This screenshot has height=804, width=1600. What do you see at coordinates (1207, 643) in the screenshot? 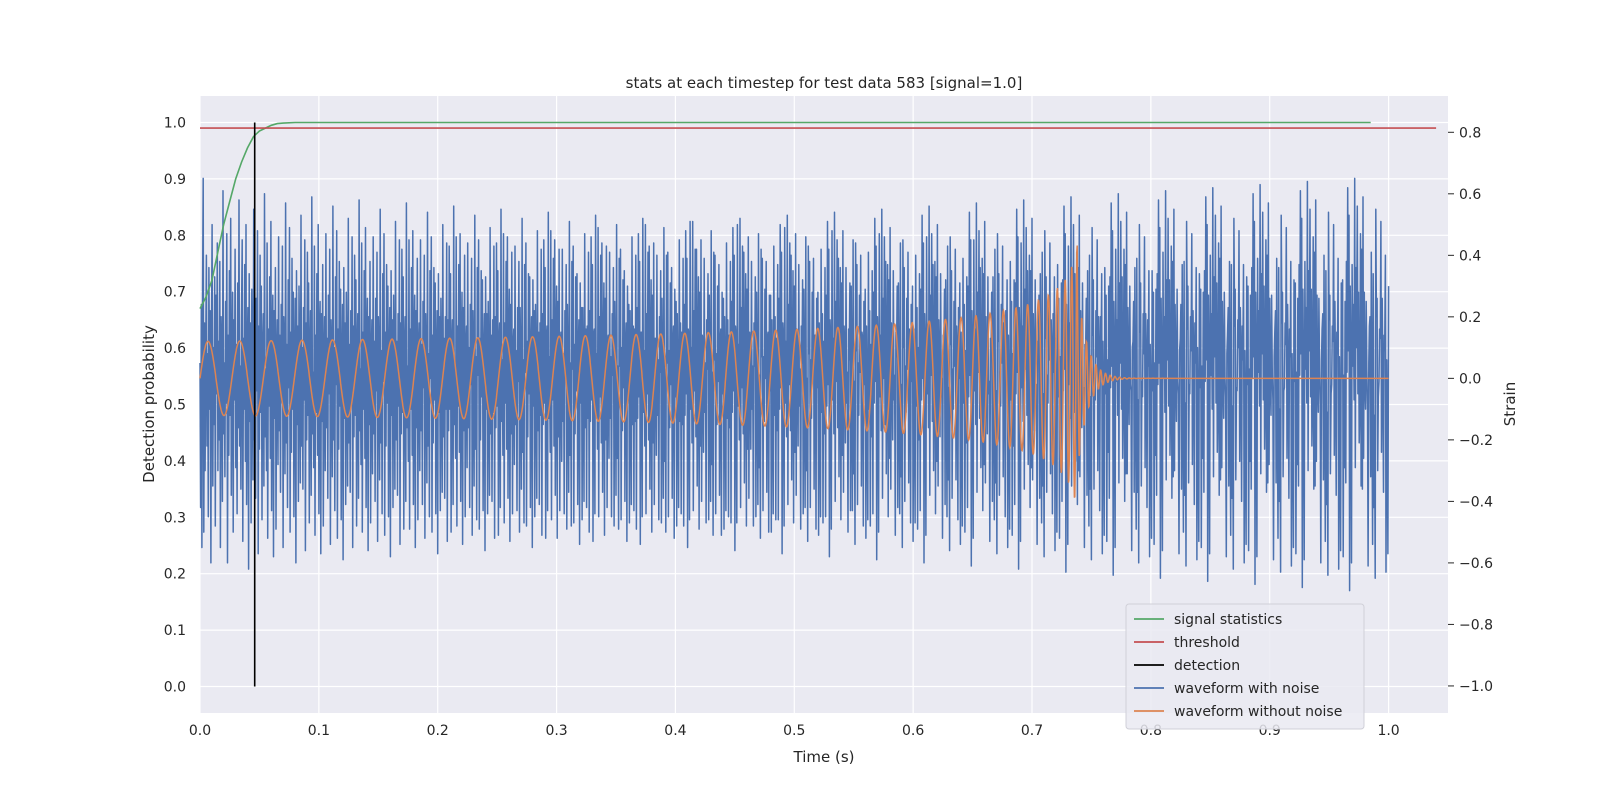
I see `legend-label: threshold` at bounding box center [1207, 643].